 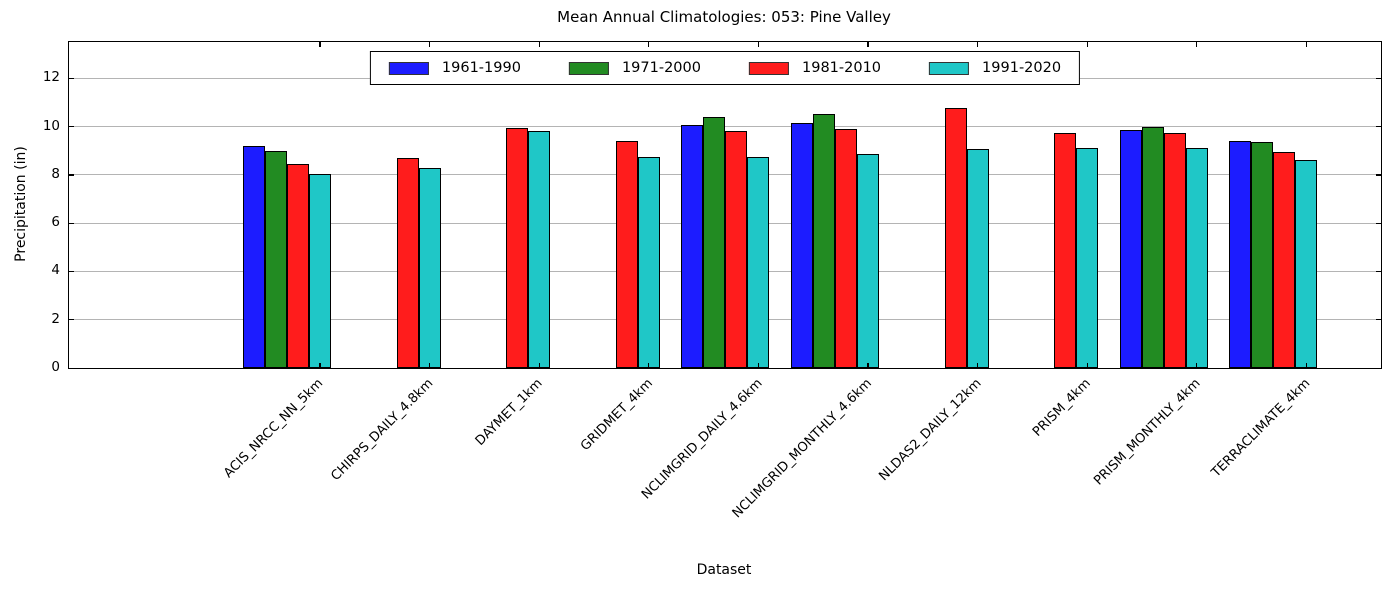 What do you see at coordinates (588, 68) in the screenshot?
I see `legend-swatch-1971-2000` at bounding box center [588, 68].